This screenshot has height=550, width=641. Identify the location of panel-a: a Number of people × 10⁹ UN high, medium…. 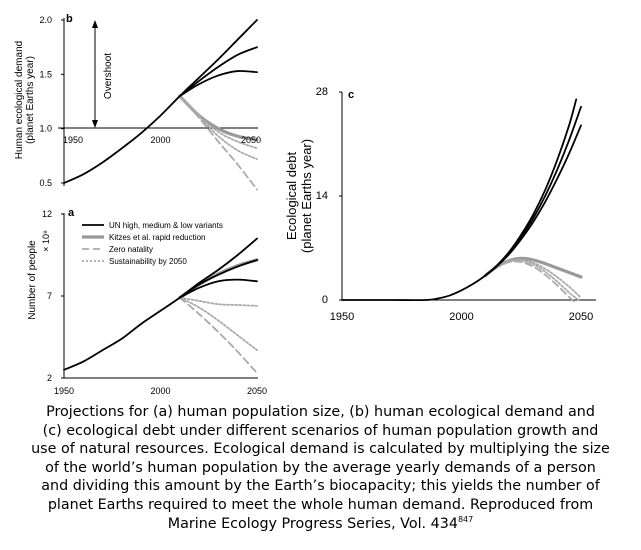
(147, 301).